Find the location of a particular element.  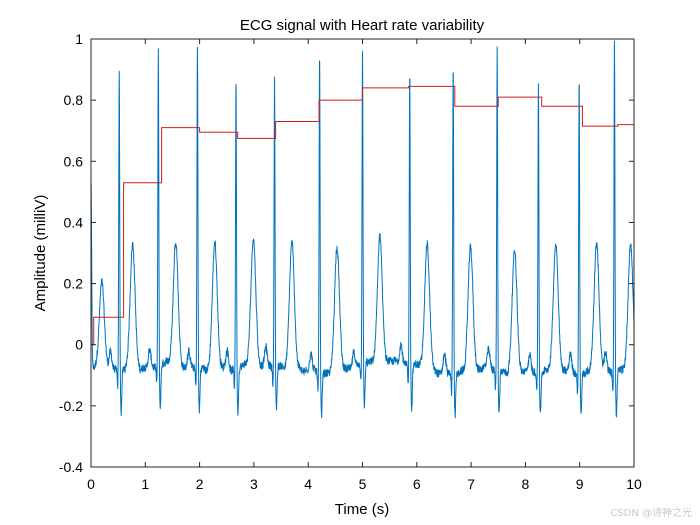

y-tick-label: 0.8 is located at coordinates (74, 100).